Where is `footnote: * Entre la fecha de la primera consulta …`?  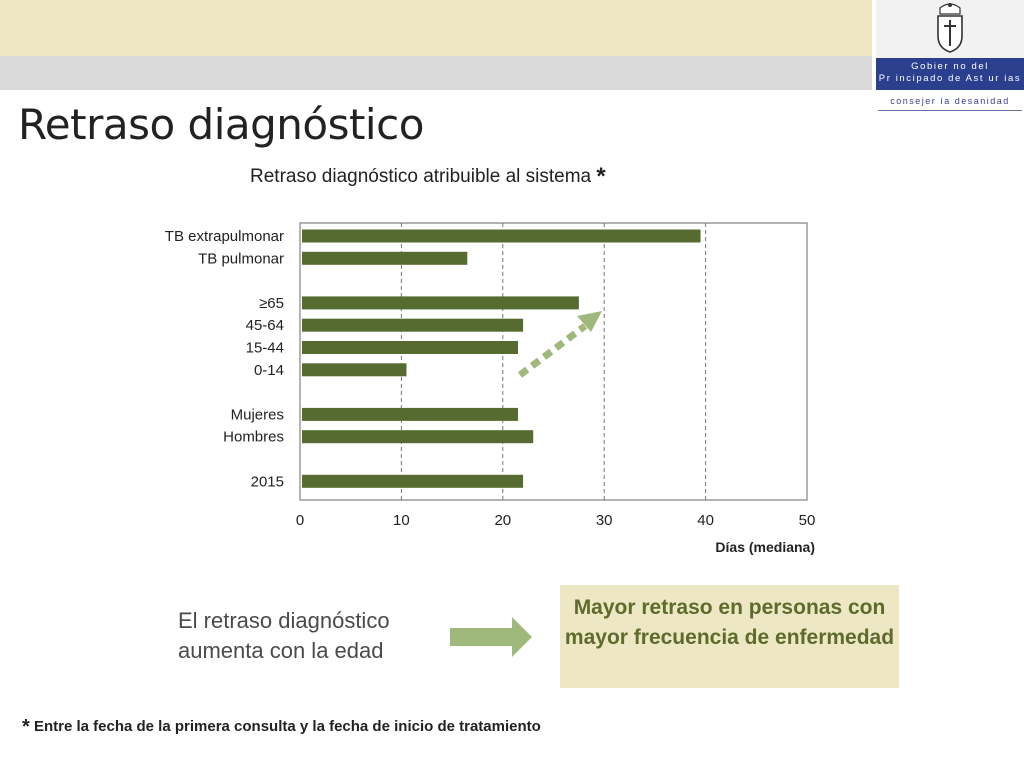
footnote: * Entre la fecha de la primera consulta … is located at coordinates (281, 727).